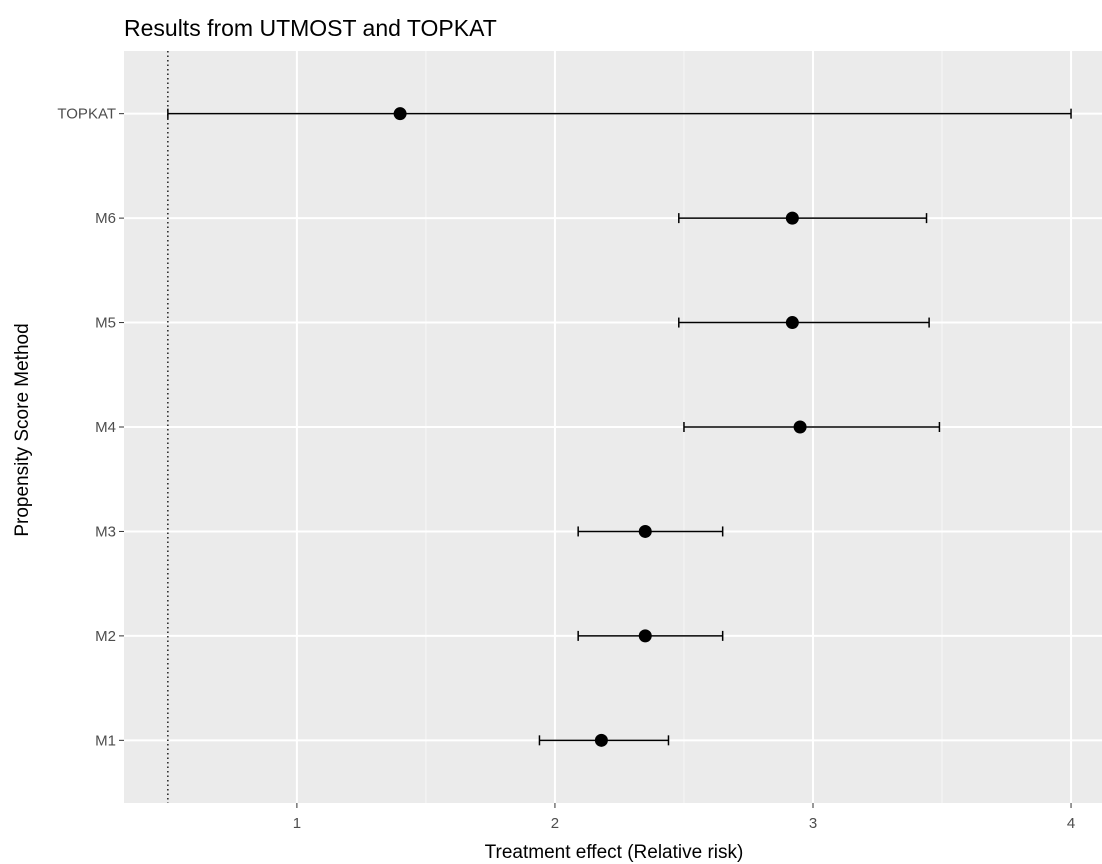 Image resolution: width=1102 pixels, height=864 pixels. I want to click on point-M6, so click(792, 218).